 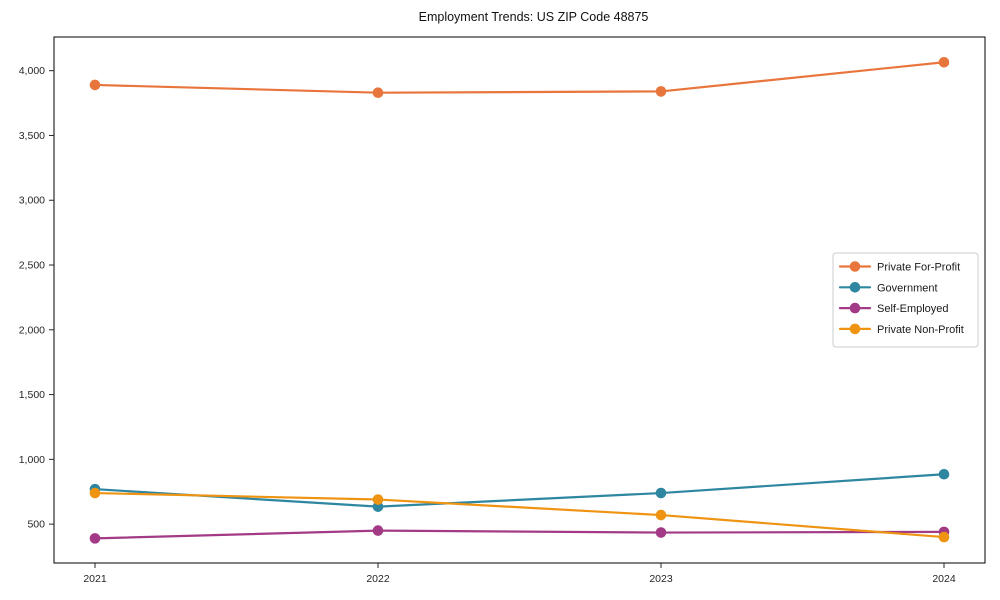 I want to click on y-tick-label: 500, so click(x=36, y=525).